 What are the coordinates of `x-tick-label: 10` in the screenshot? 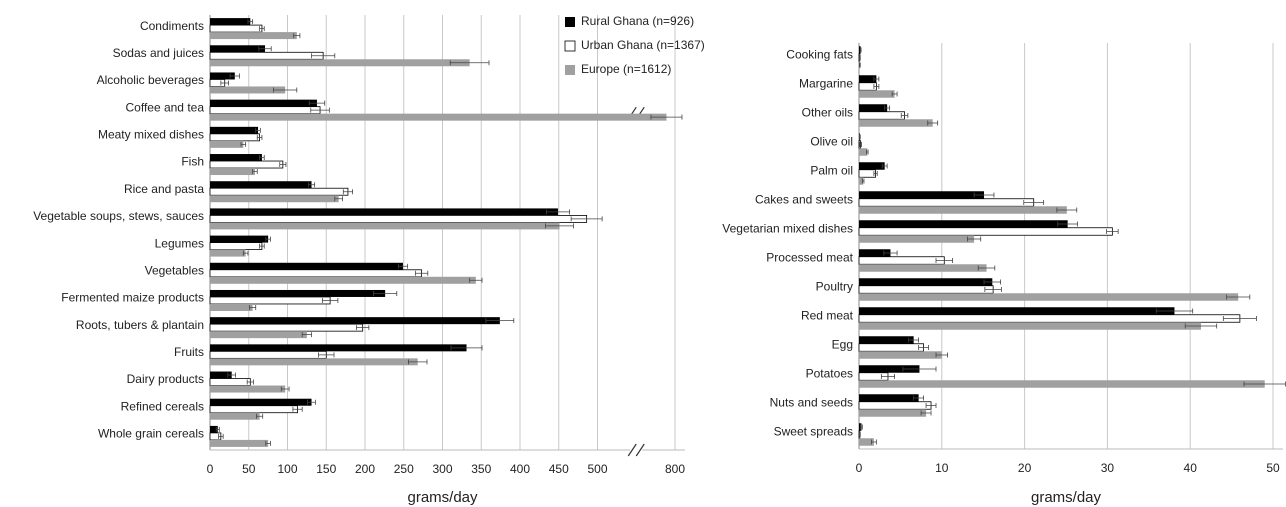 It's located at (942, 468).